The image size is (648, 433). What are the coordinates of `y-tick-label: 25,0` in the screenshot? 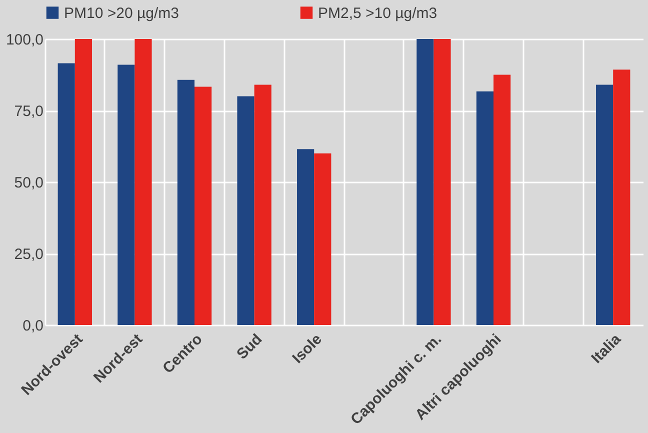 It's located at (29, 254).